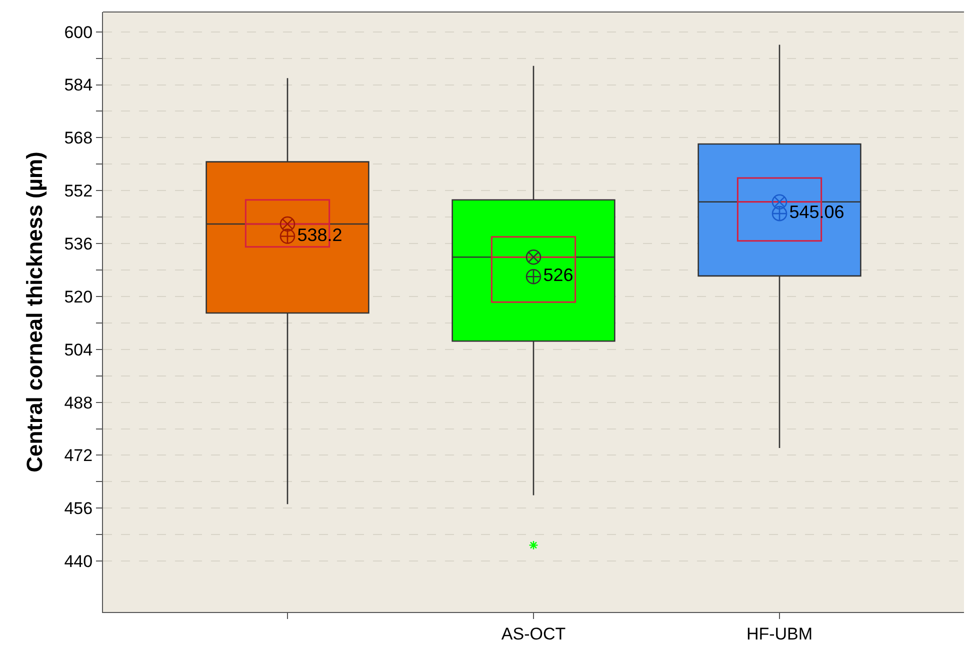  I want to click on y-tick-label: 472, so click(78, 456).